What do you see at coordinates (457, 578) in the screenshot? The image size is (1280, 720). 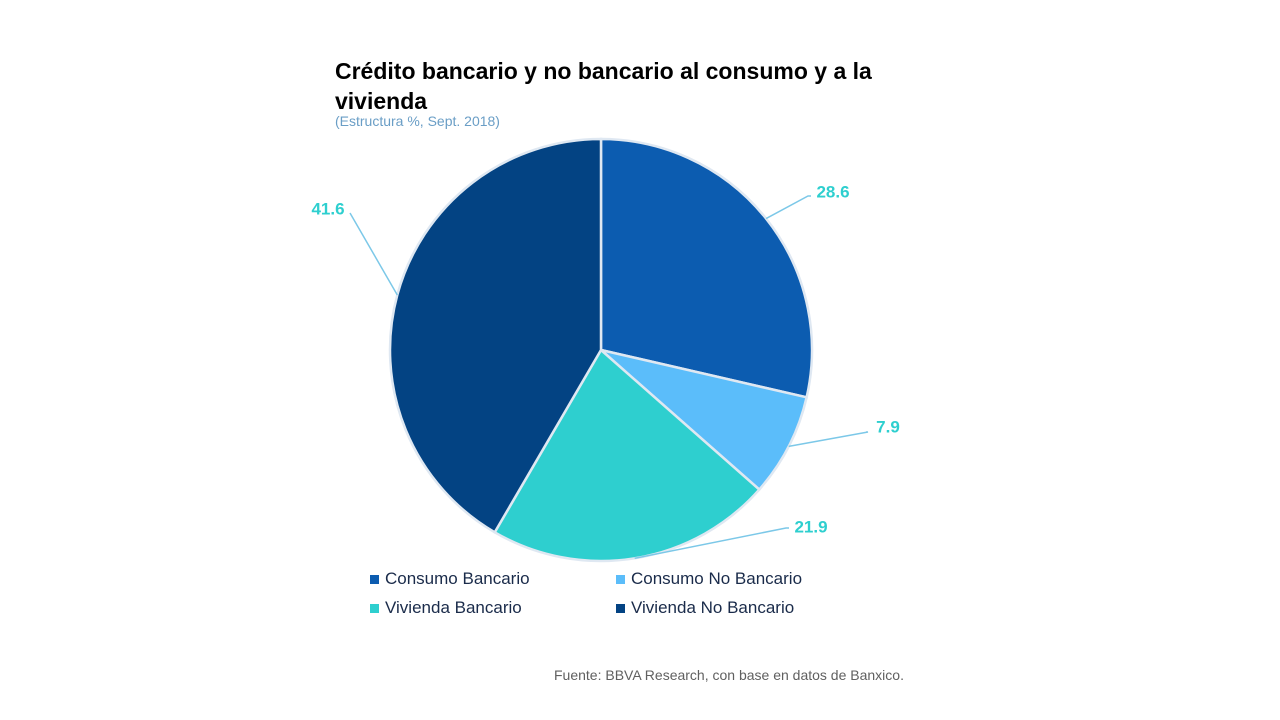 I see `legend-label: Consumo Bancario` at bounding box center [457, 578].